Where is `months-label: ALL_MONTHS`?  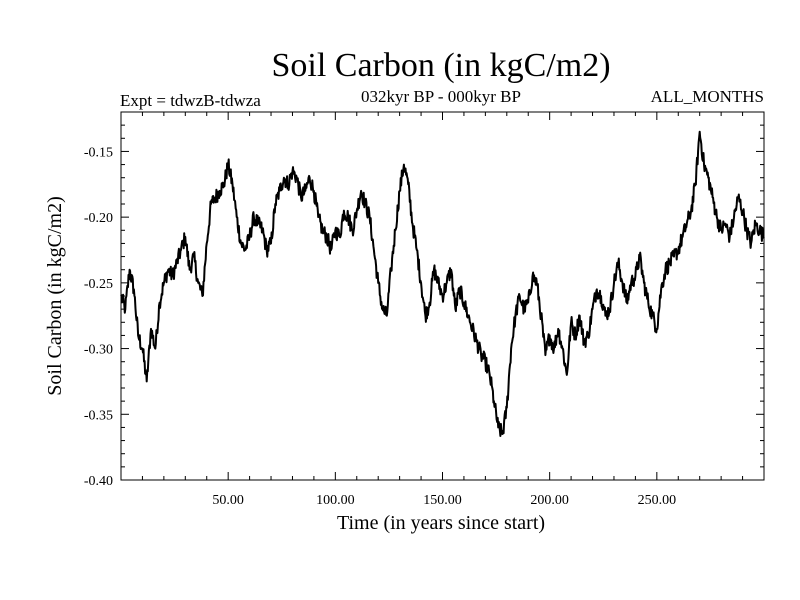
months-label: ALL_MONTHS is located at coordinates (707, 96).